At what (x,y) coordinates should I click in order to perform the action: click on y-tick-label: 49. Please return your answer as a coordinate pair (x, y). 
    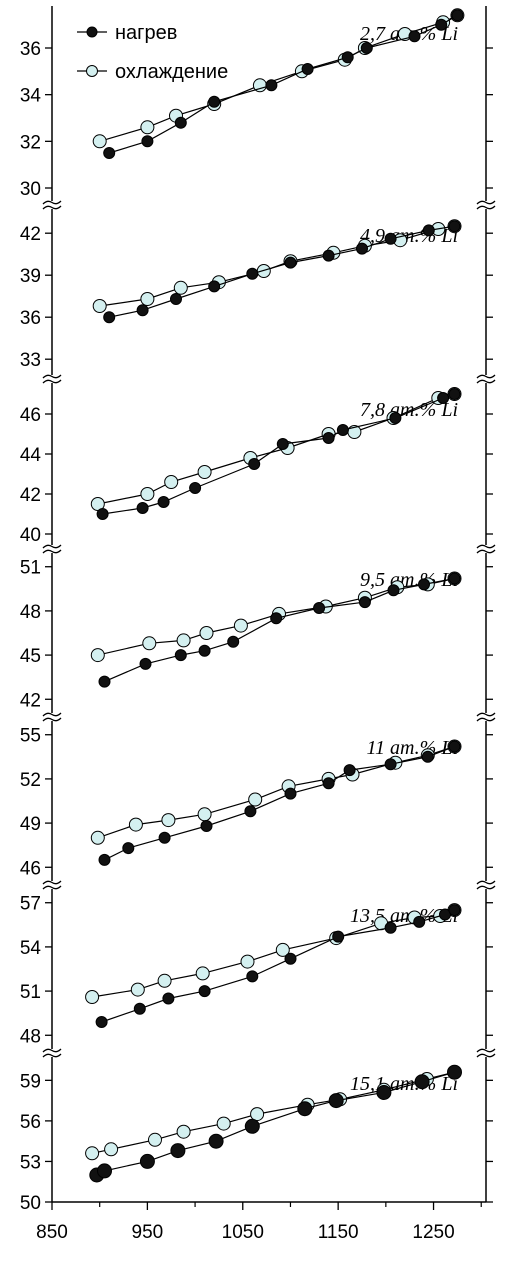
    Looking at the image, I should click on (30, 824).